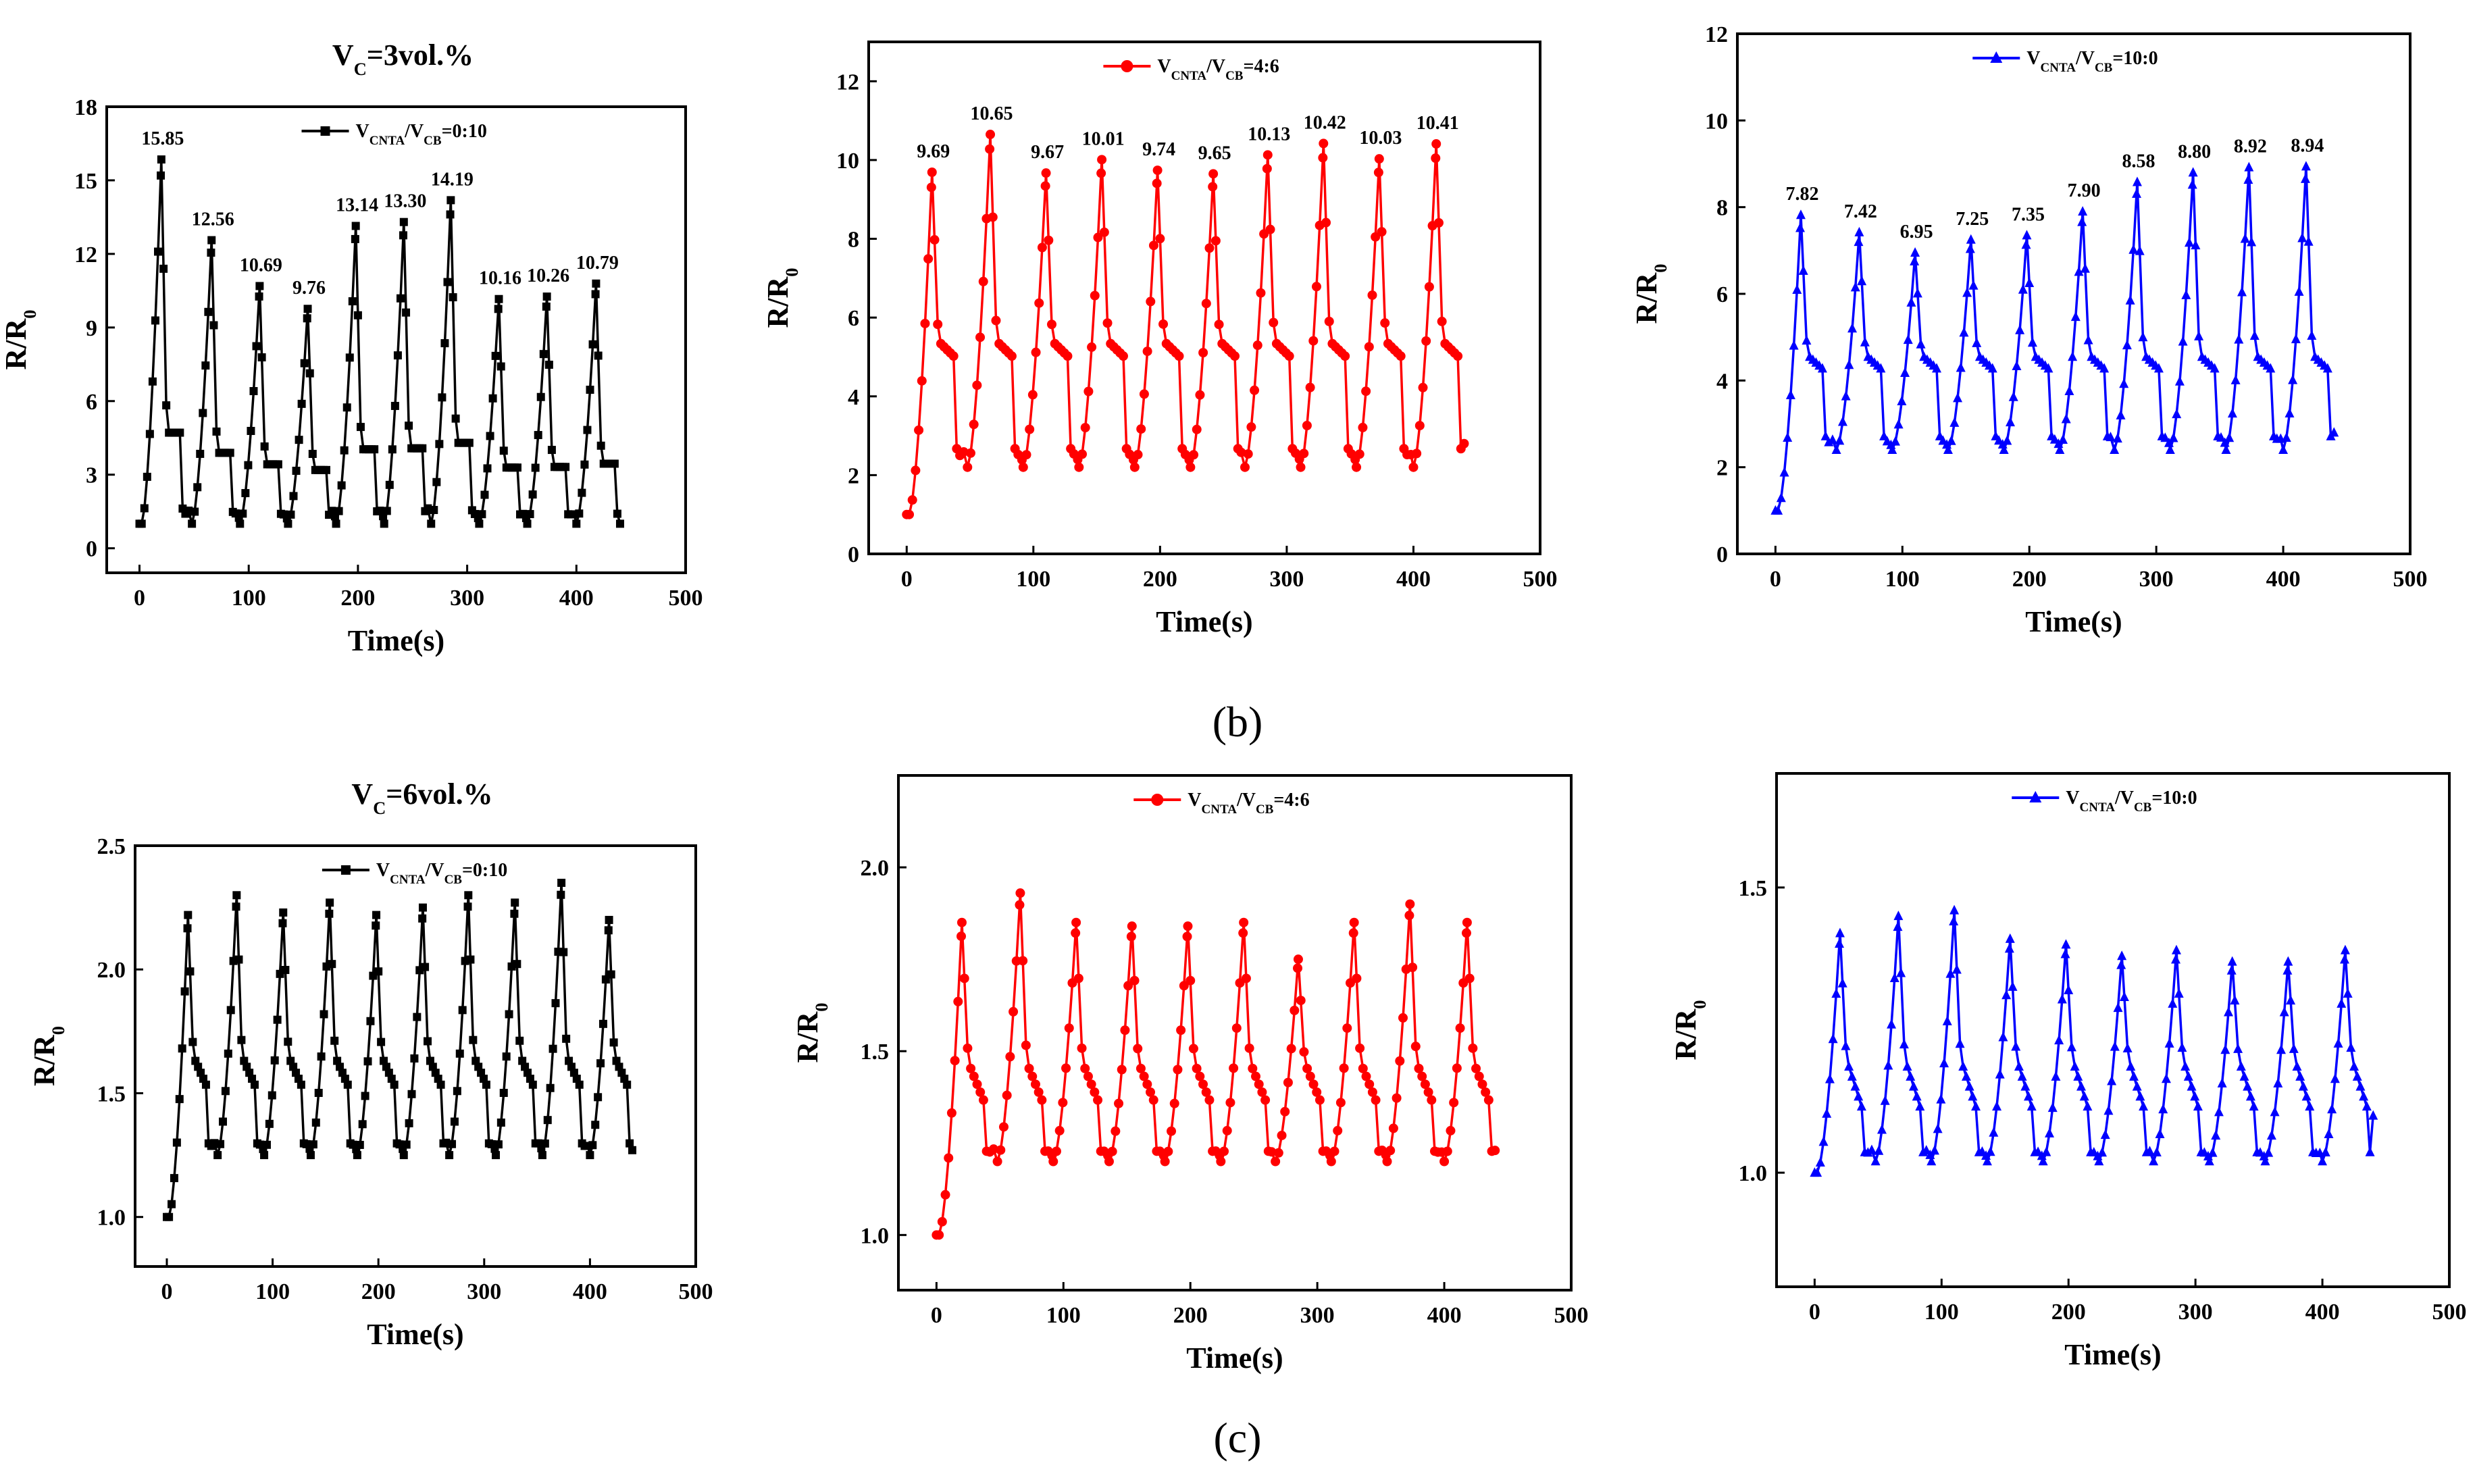 This screenshot has width=2475, height=1484. I want to click on y-tick-label: 12, so click(86, 254).